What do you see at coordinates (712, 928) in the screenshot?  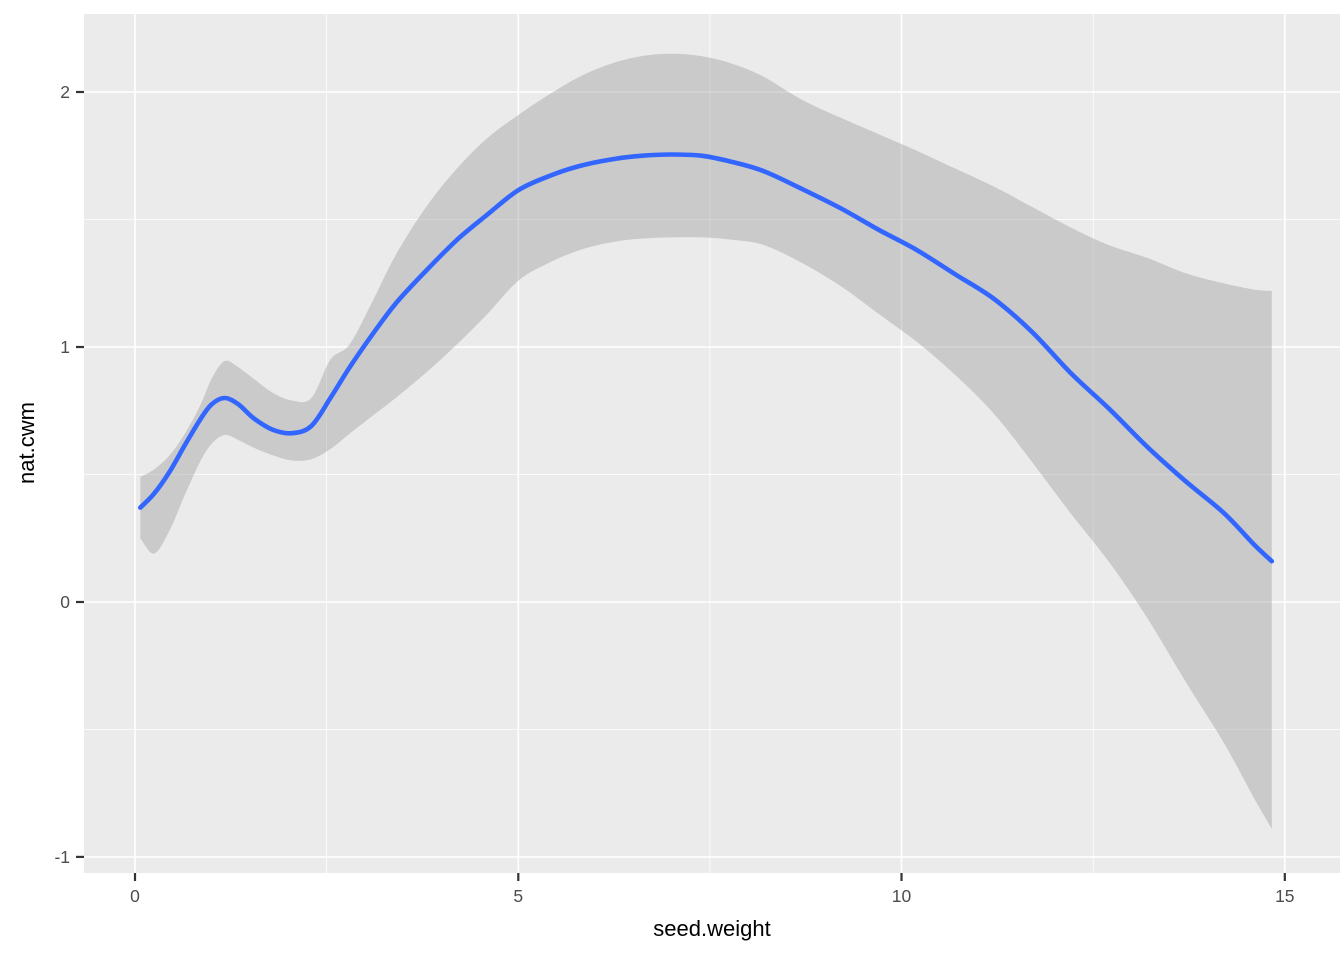 I see `x-axis-title: seed.weight` at bounding box center [712, 928].